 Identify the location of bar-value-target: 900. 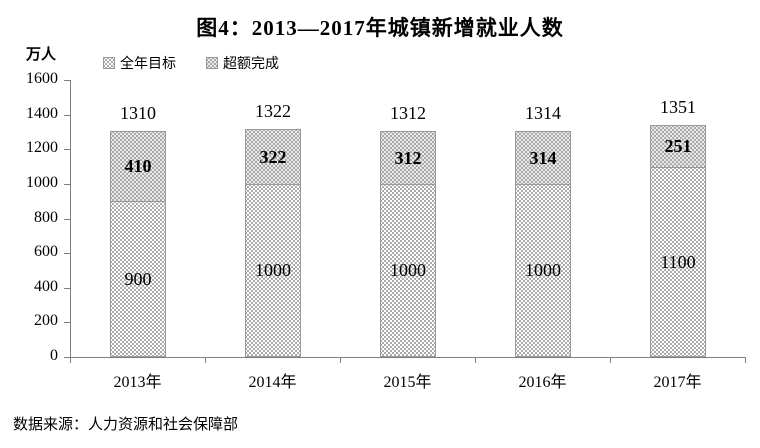
(138, 278).